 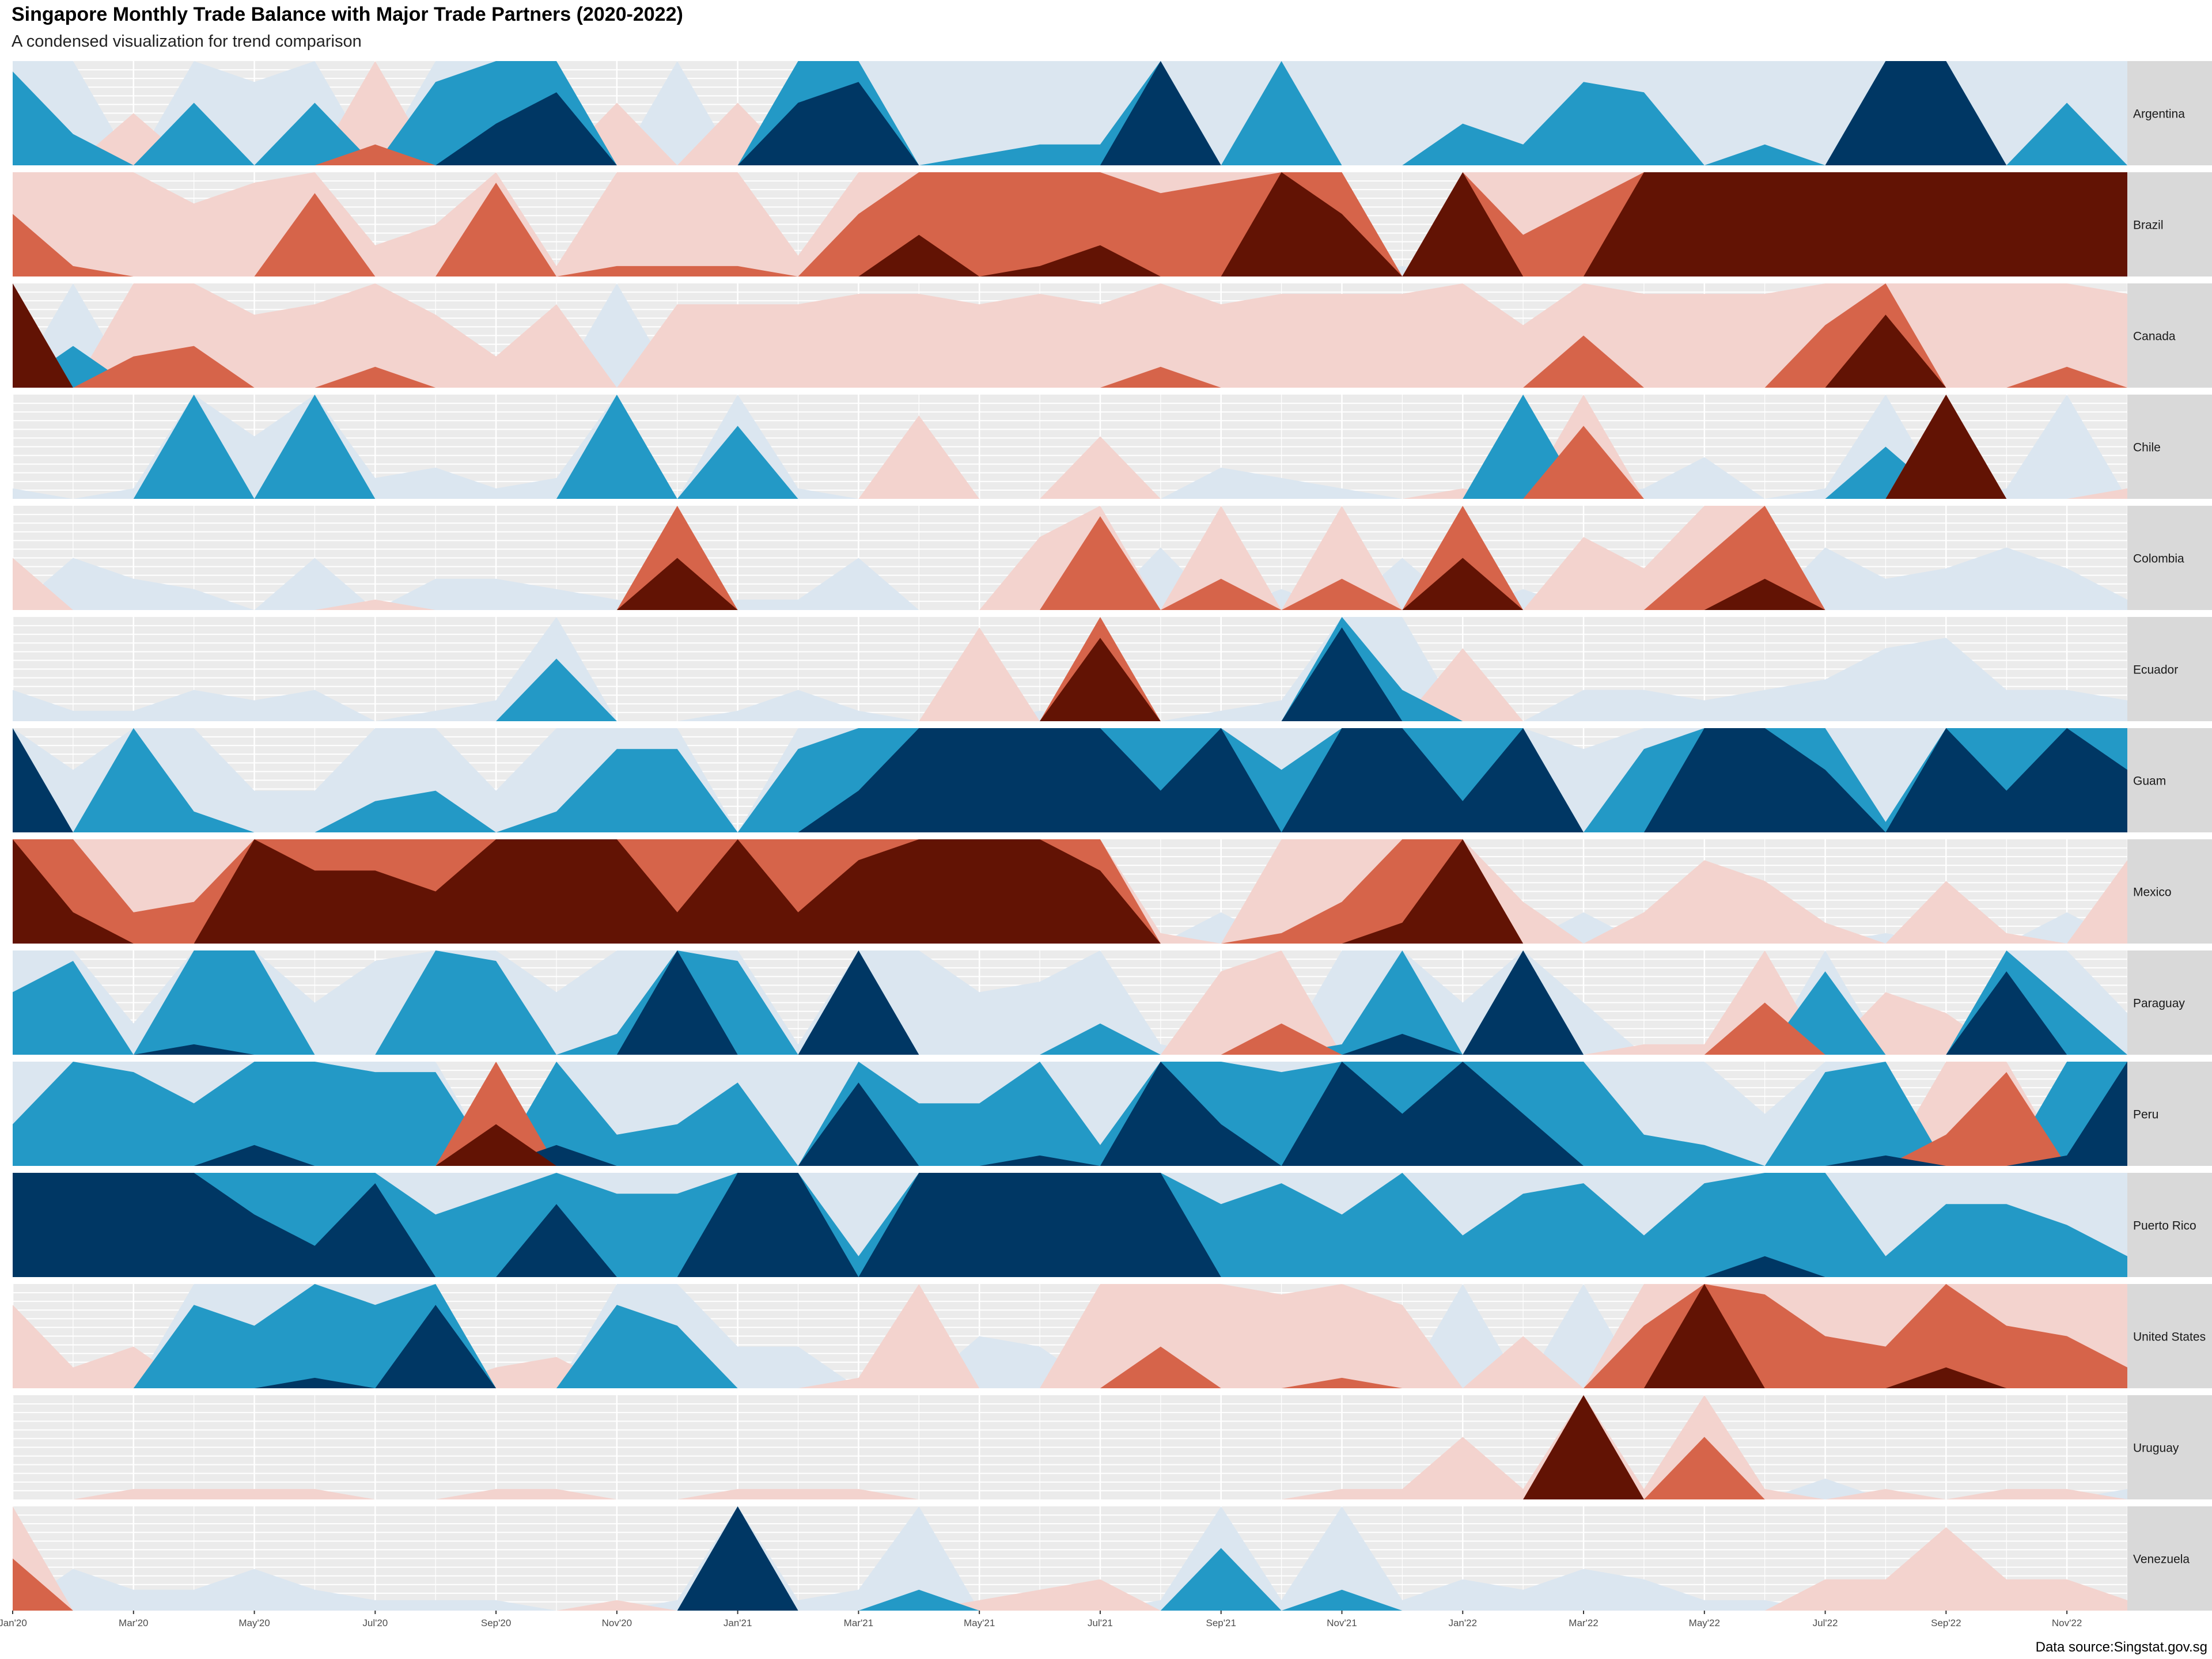 I want to click on facet-label: Guam, so click(x=2149, y=781).